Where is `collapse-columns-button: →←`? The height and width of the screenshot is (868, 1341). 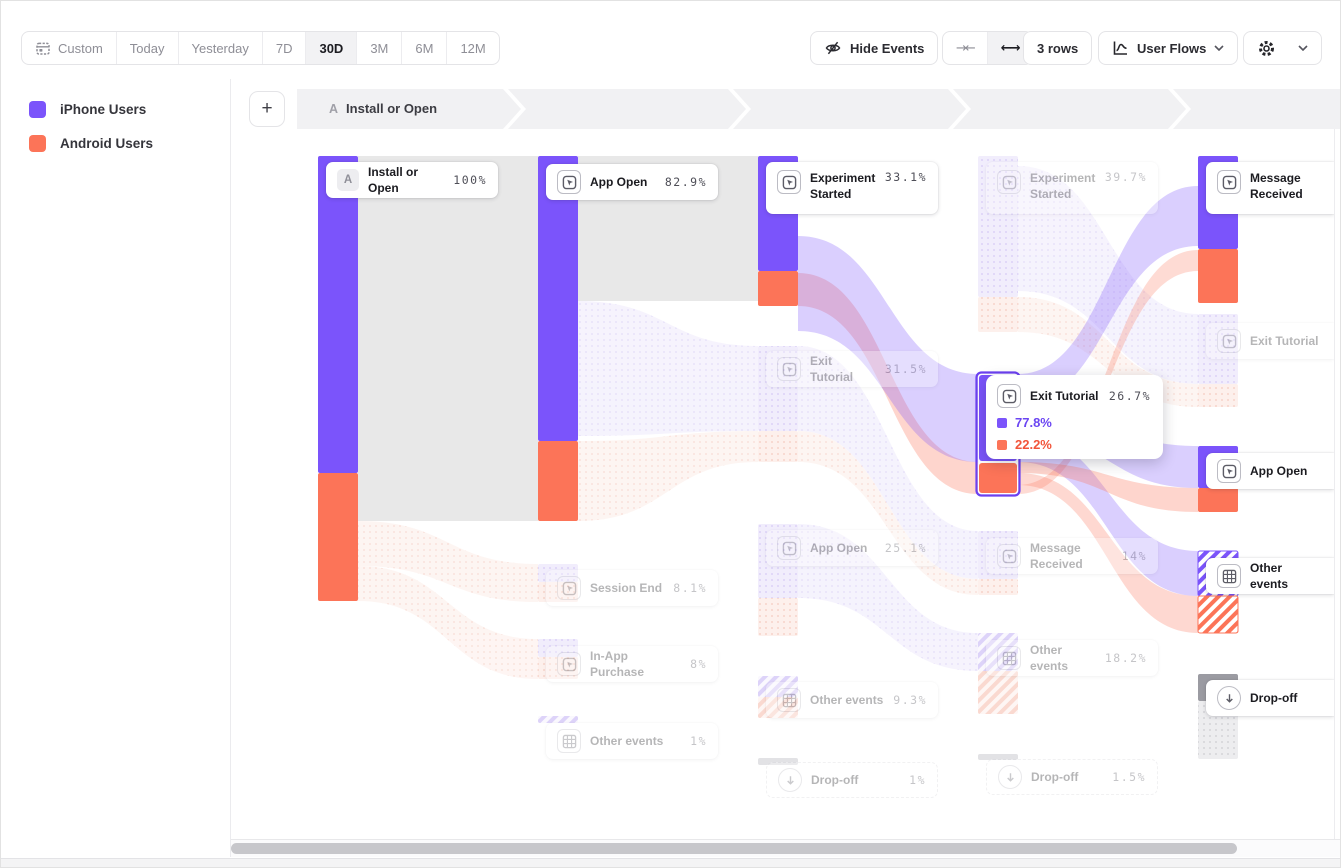 collapse-columns-button: →← is located at coordinates (965, 48).